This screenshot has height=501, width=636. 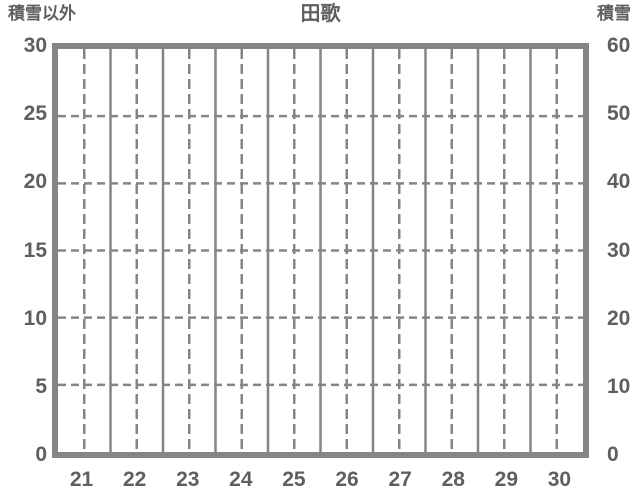 What do you see at coordinates (41, 386) in the screenshot?
I see `y-left-tick-label: 5` at bounding box center [41, 386].